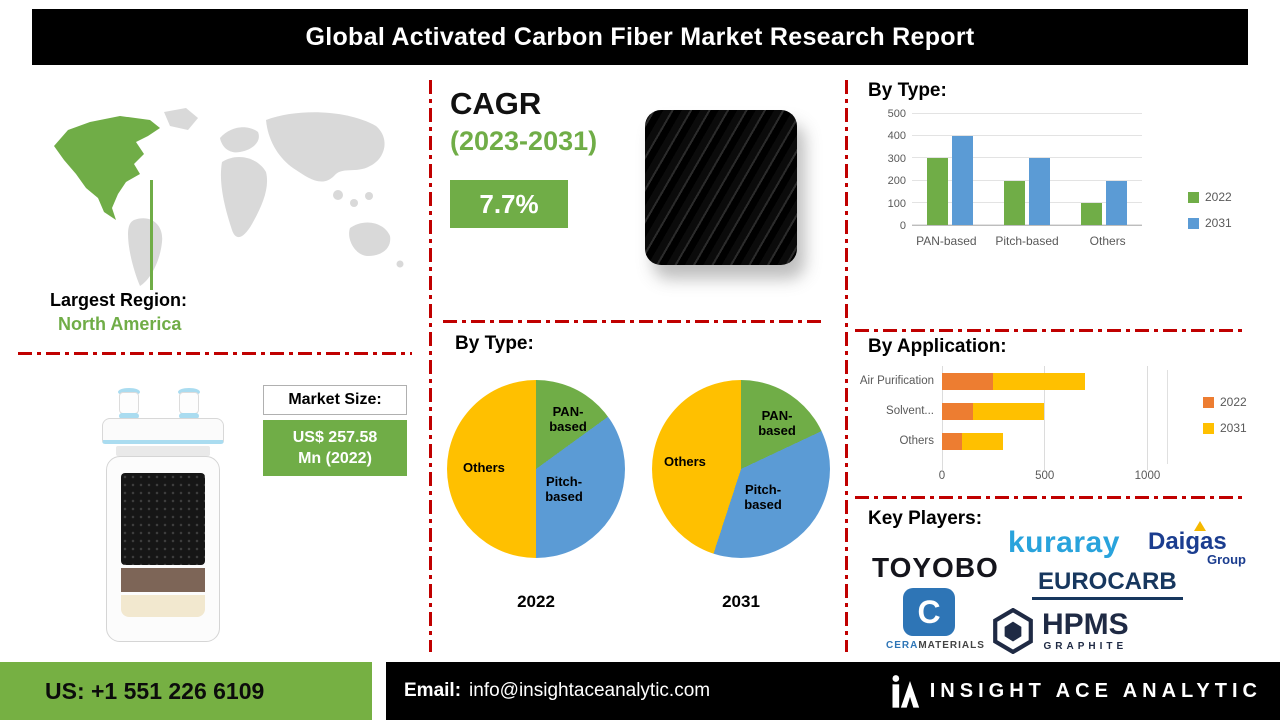 The height and width of the screenshot is (720, 1280). What do you see at coordinates (1200, 526) in the screenshot?
I see `daigas-triangle-icon` at bounding box center [1200, 526].